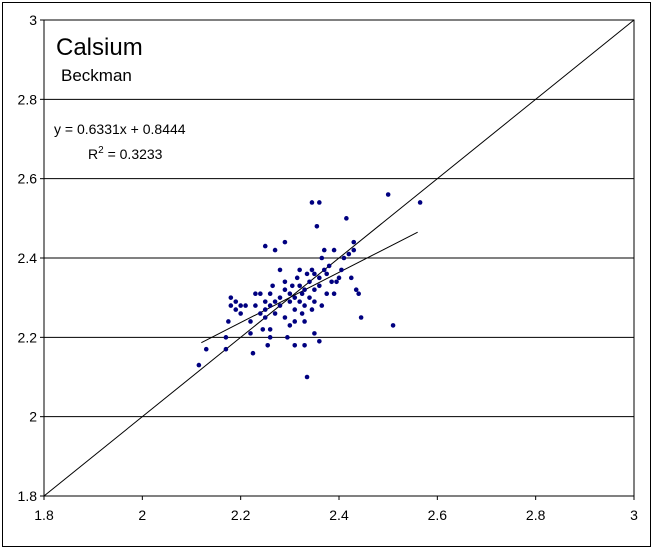  I want to click on y-tick-label-3: 2.4, so click(28, 258).